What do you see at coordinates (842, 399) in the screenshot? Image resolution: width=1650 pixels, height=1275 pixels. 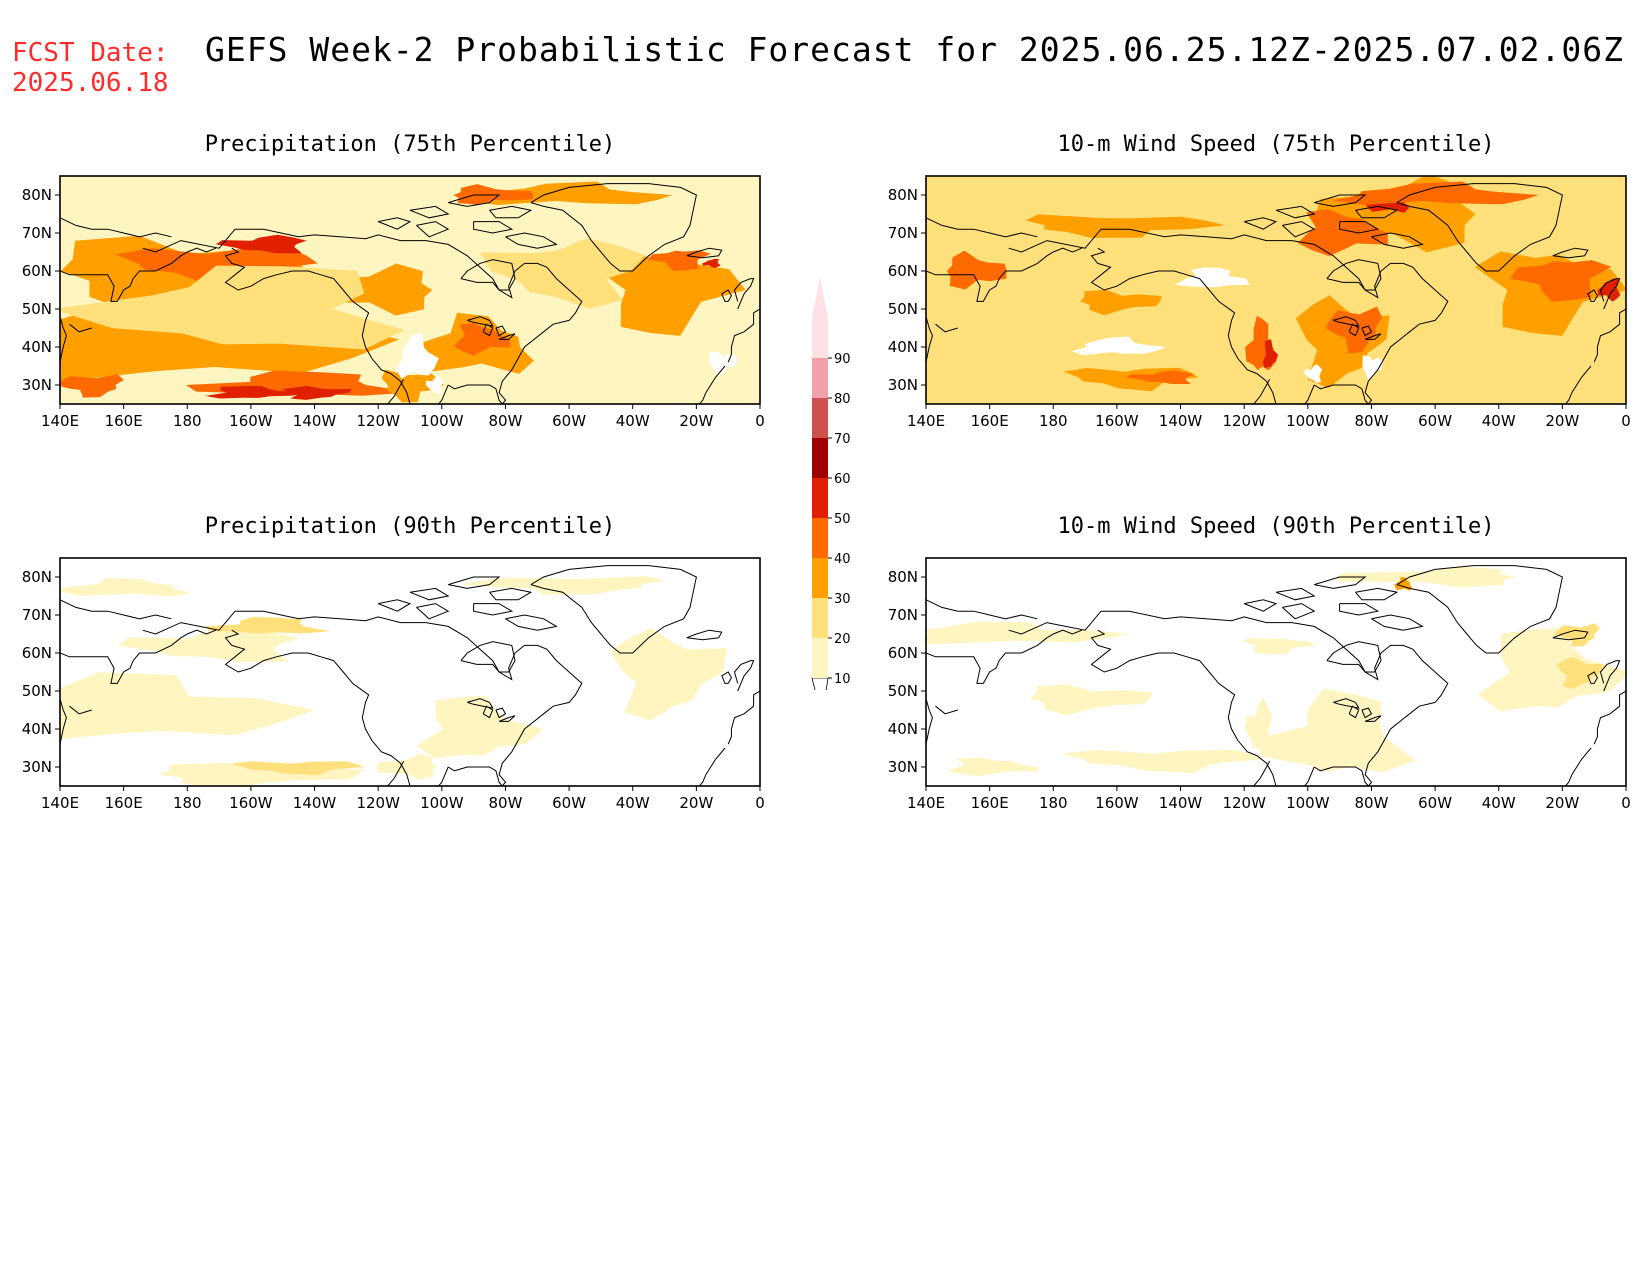 I see `colorbar-label: 80` at bounding box center [842, 399].